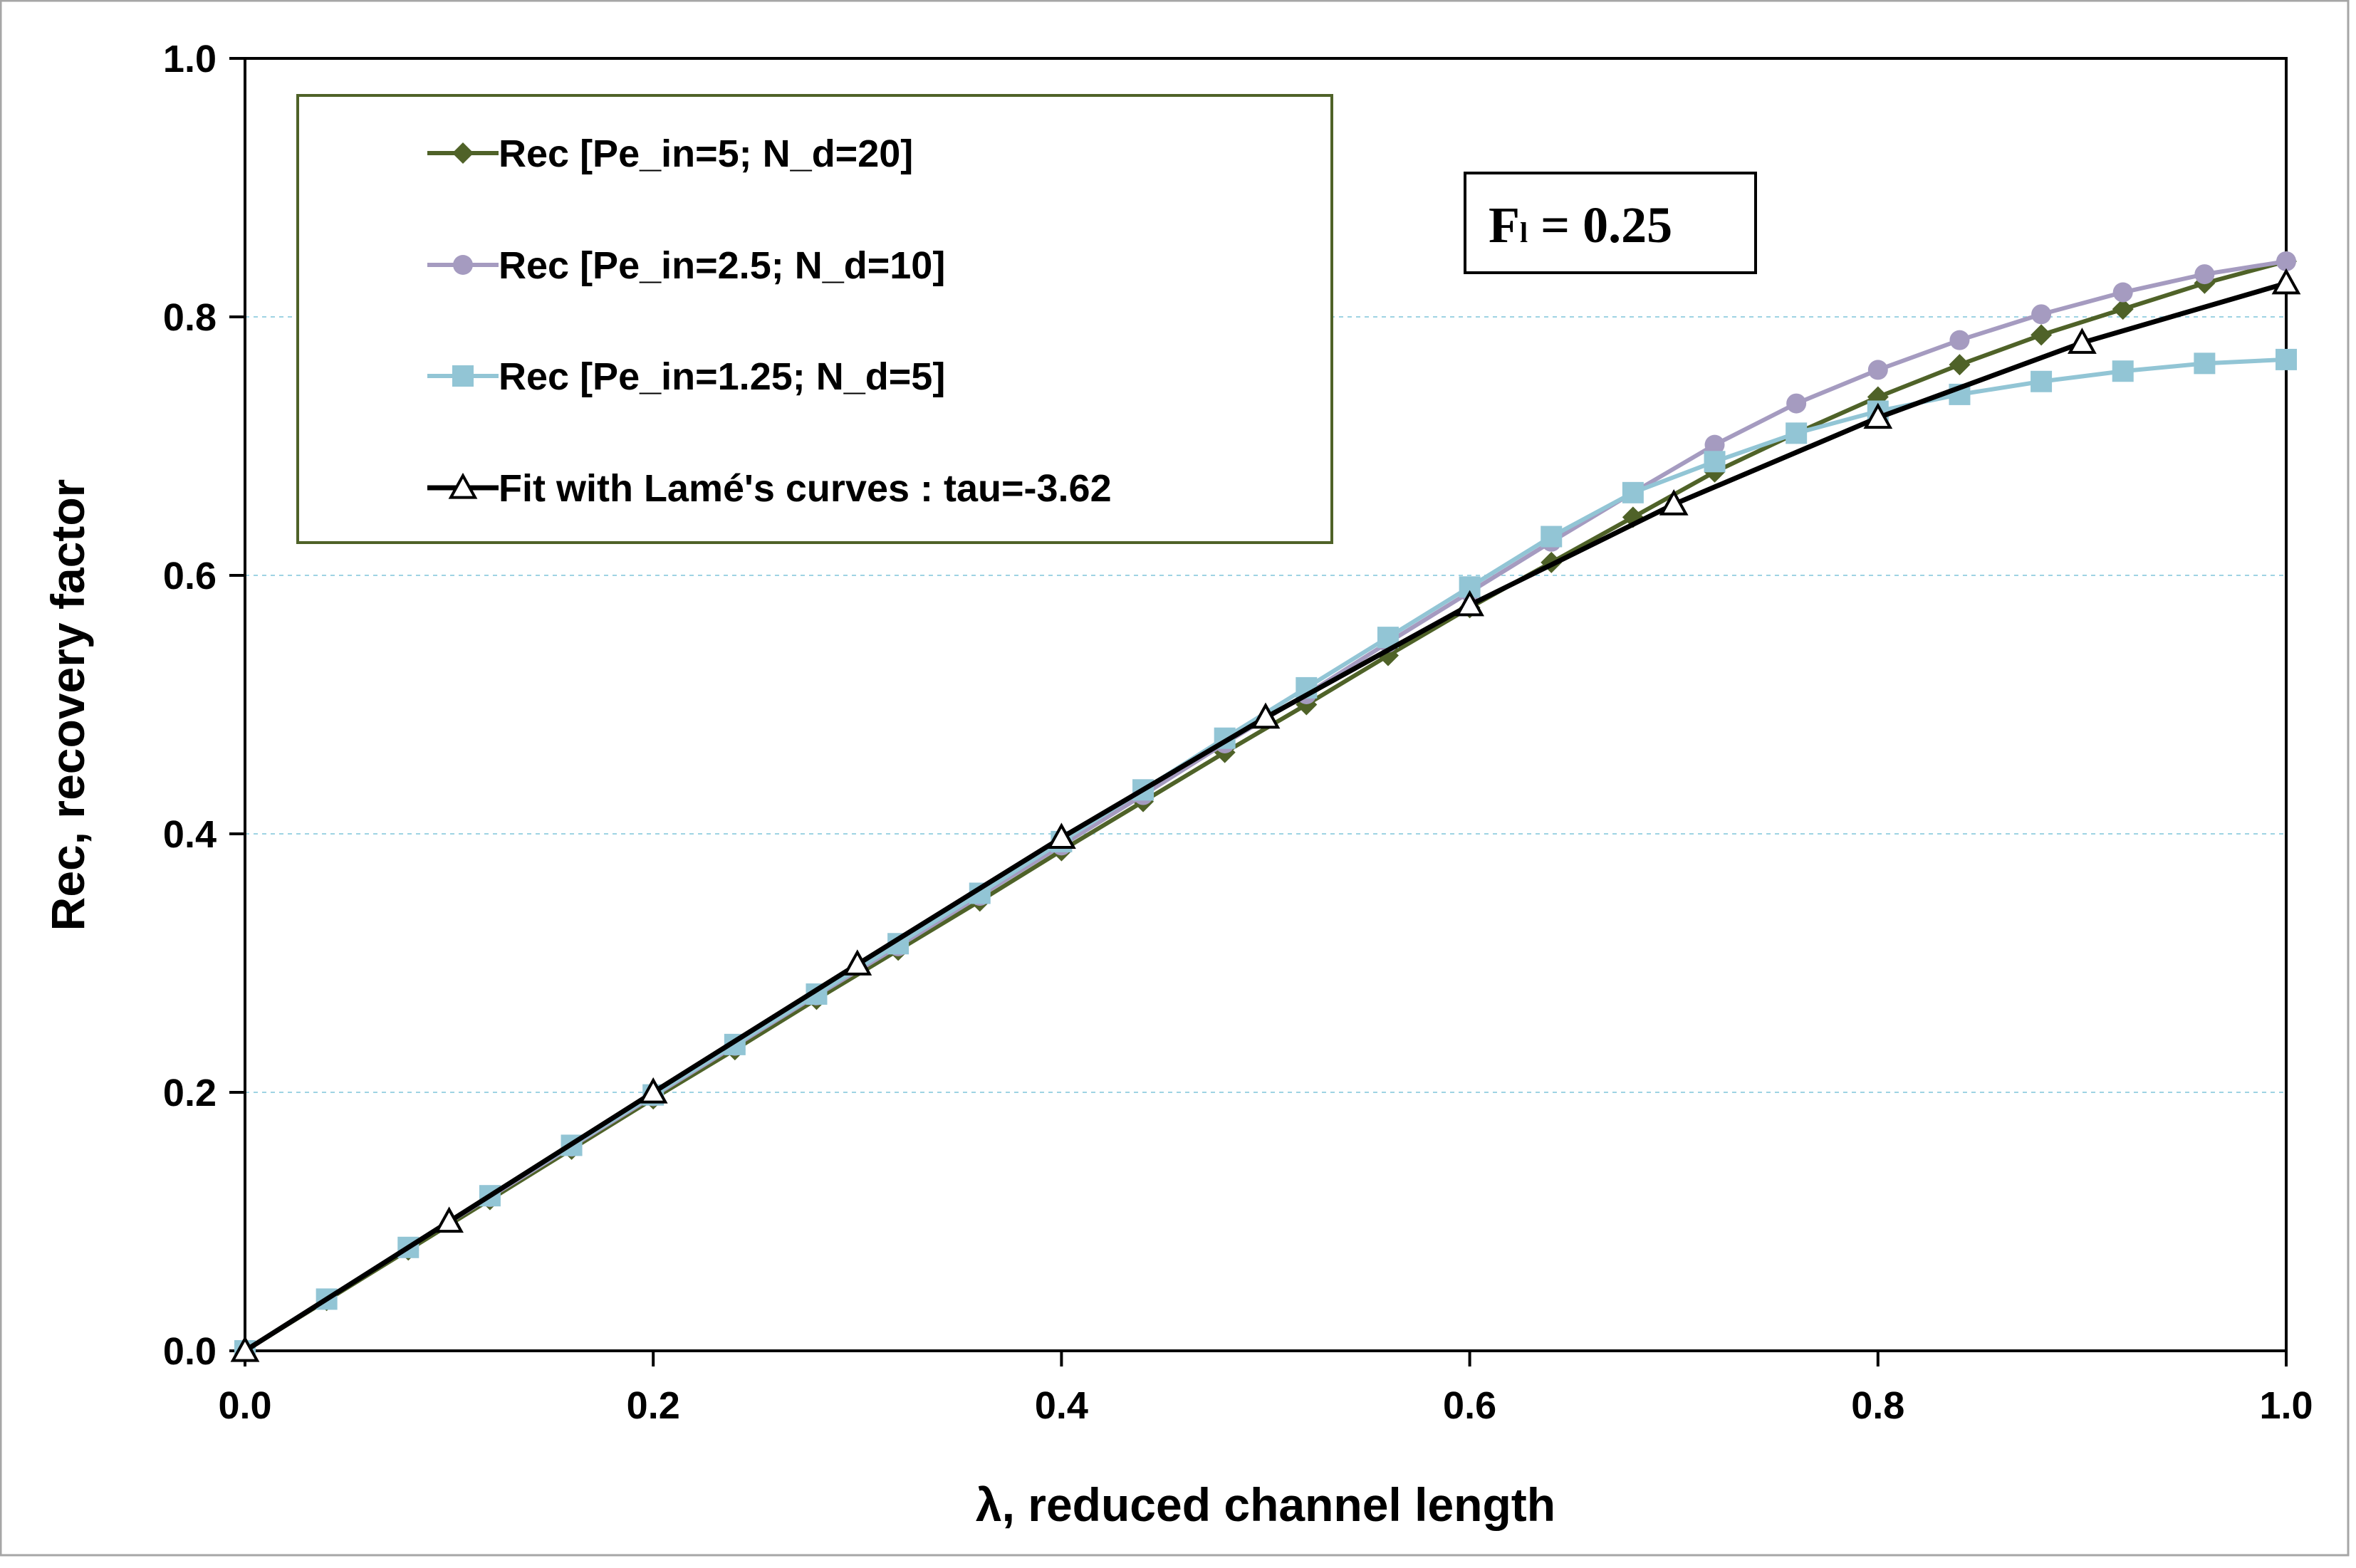  I want to click on x-axis-title: λ, reduced channel length, so click(1266, 1504).